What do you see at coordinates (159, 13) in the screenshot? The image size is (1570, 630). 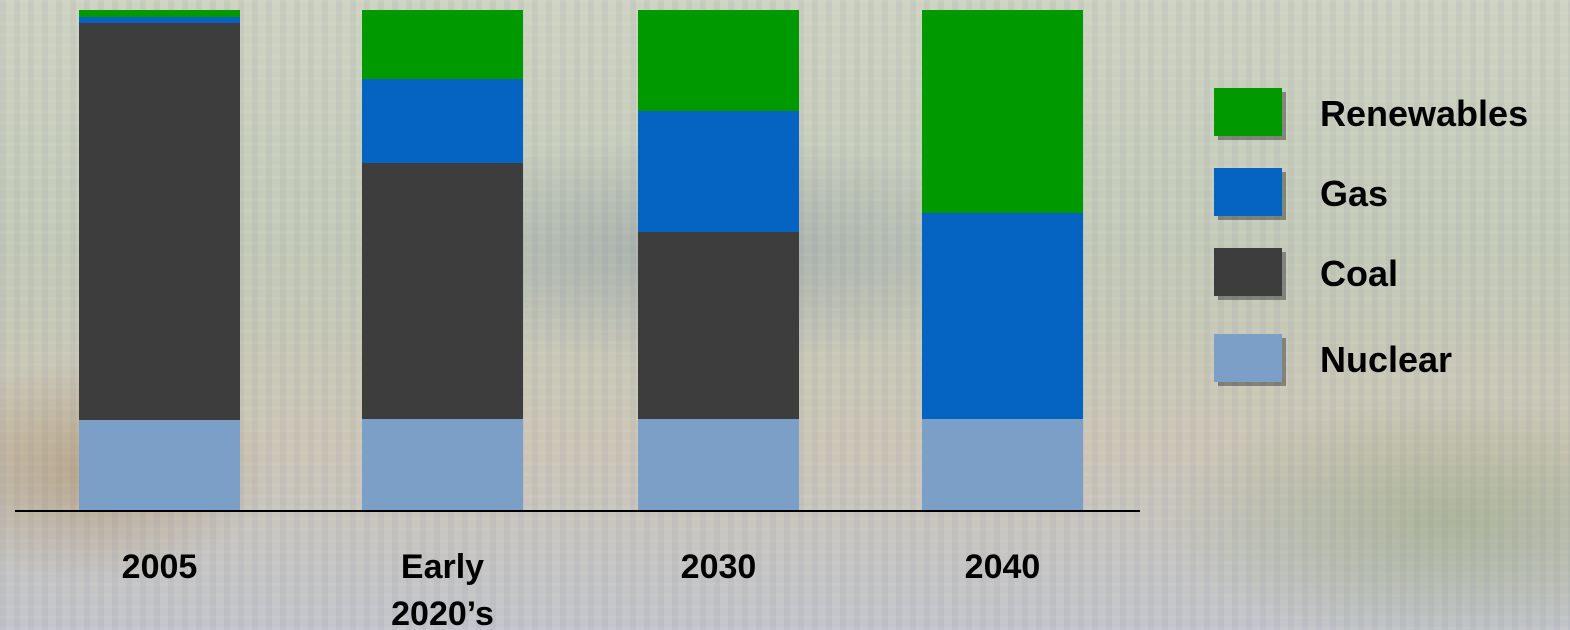 I see `bar-segment-renewables-2005` at bounding box center [159, 13].